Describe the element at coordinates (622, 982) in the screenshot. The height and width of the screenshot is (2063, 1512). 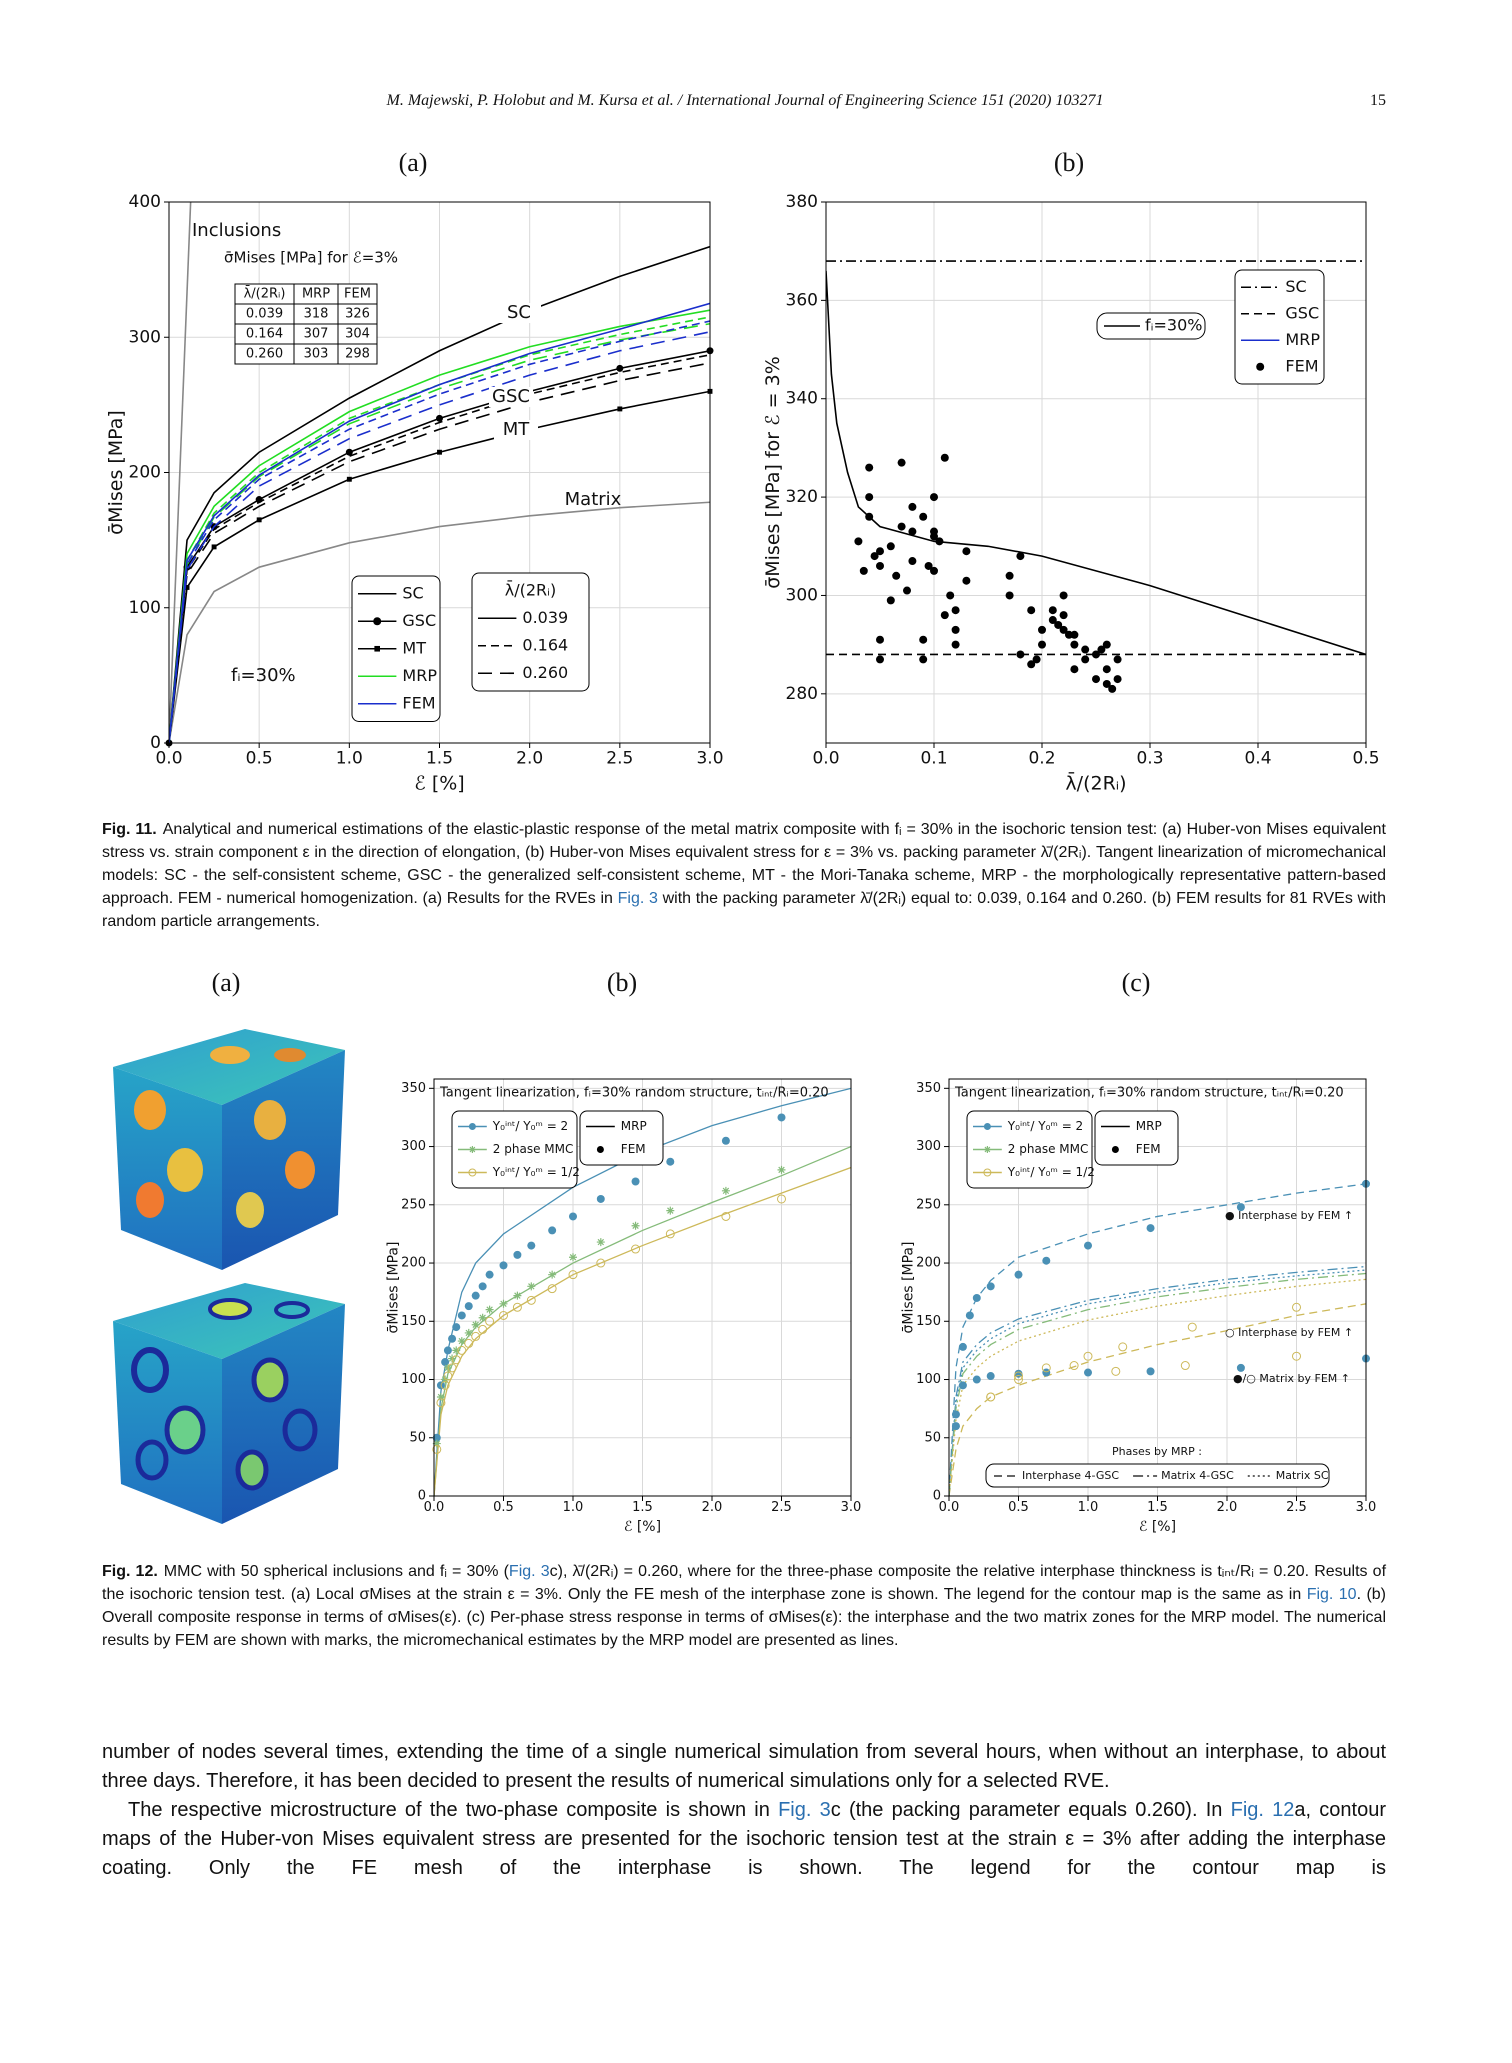
I see `panel-label: (b)` at that location.